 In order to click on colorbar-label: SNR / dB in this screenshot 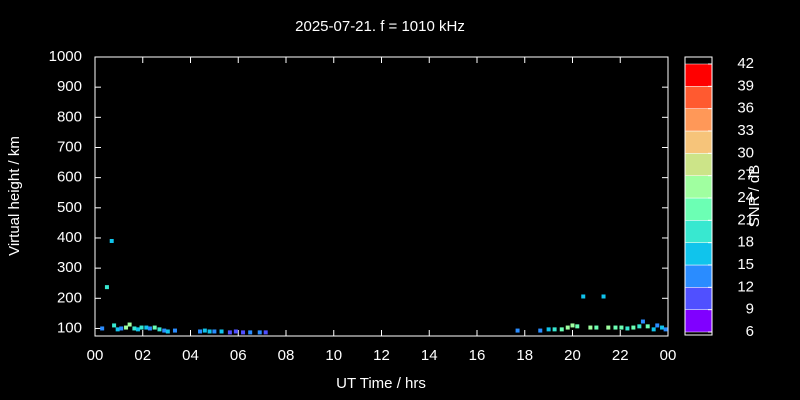, I will do `click(754, 196)`.